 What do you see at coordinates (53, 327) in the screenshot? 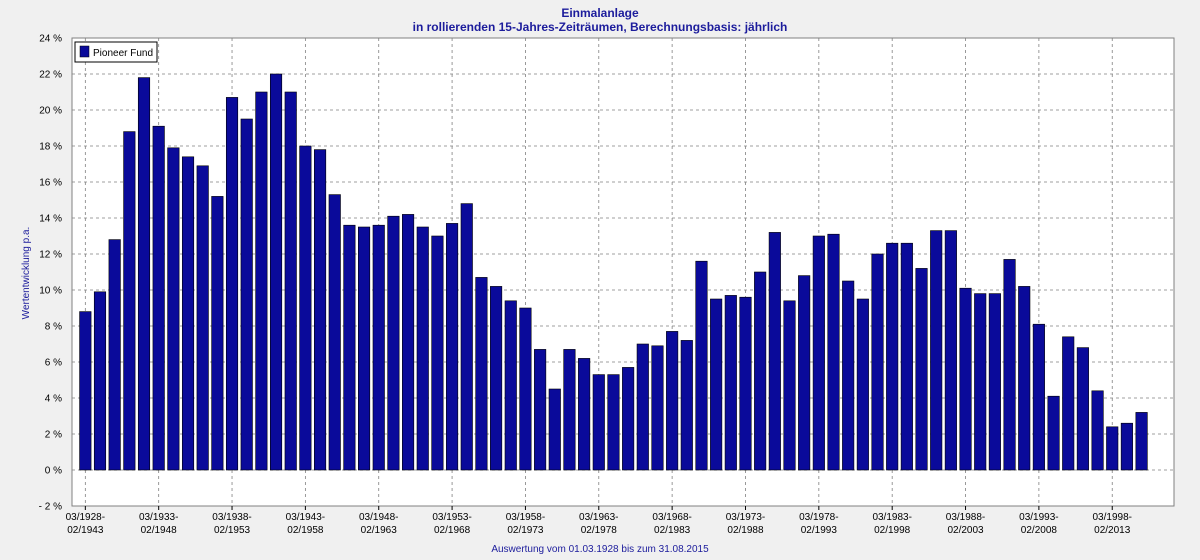
I see `y-tick-label: 8 %` at bounding box center [53, 327].